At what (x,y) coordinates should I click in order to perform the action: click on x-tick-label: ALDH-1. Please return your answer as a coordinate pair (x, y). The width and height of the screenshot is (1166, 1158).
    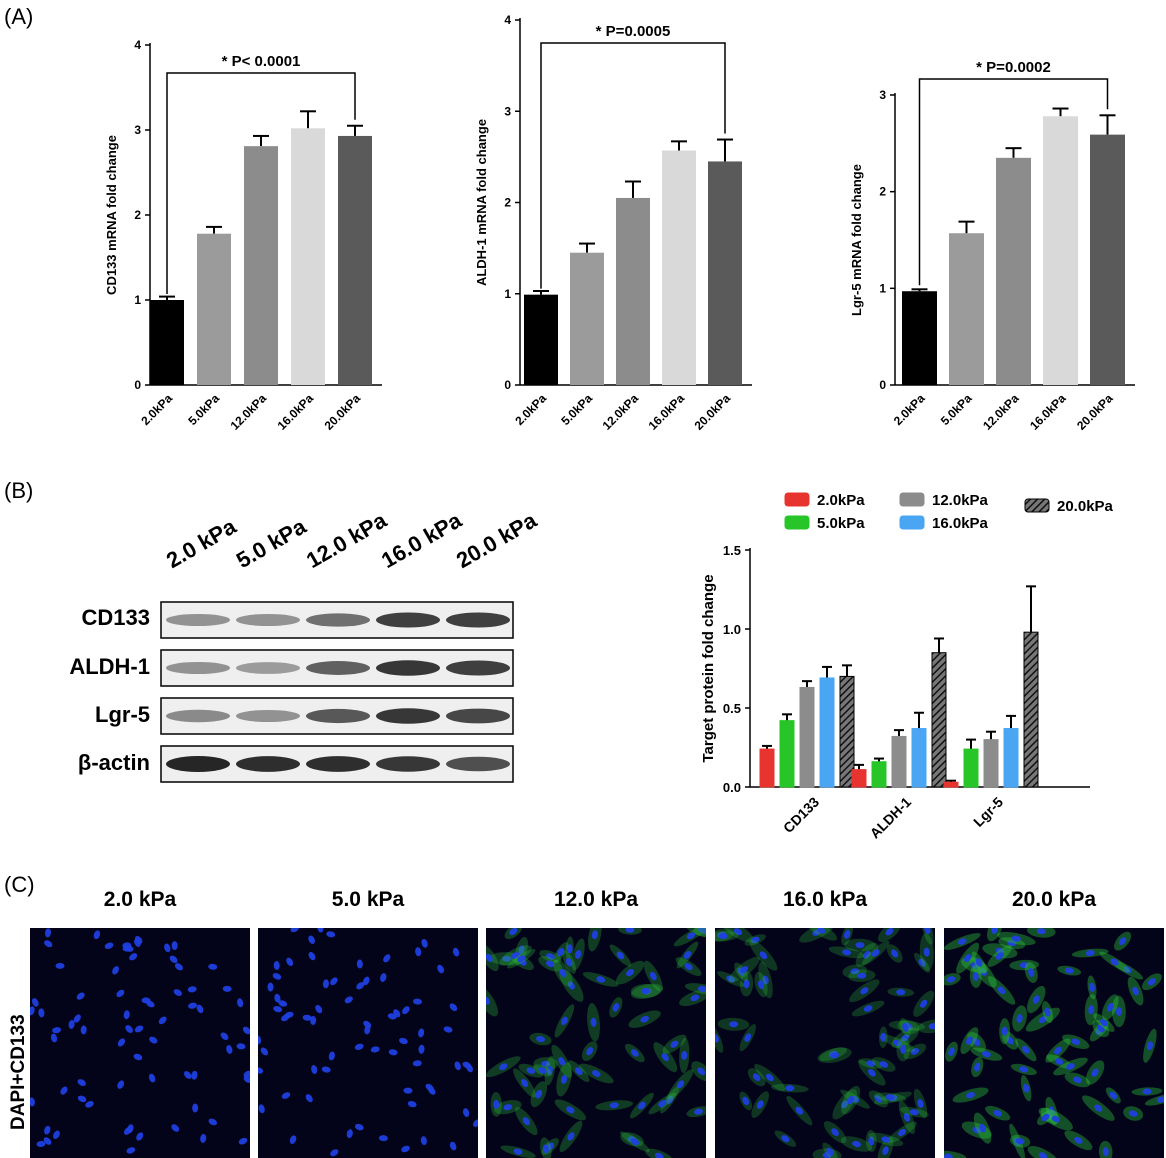
    Looking at the image, I should click on (891, 818).